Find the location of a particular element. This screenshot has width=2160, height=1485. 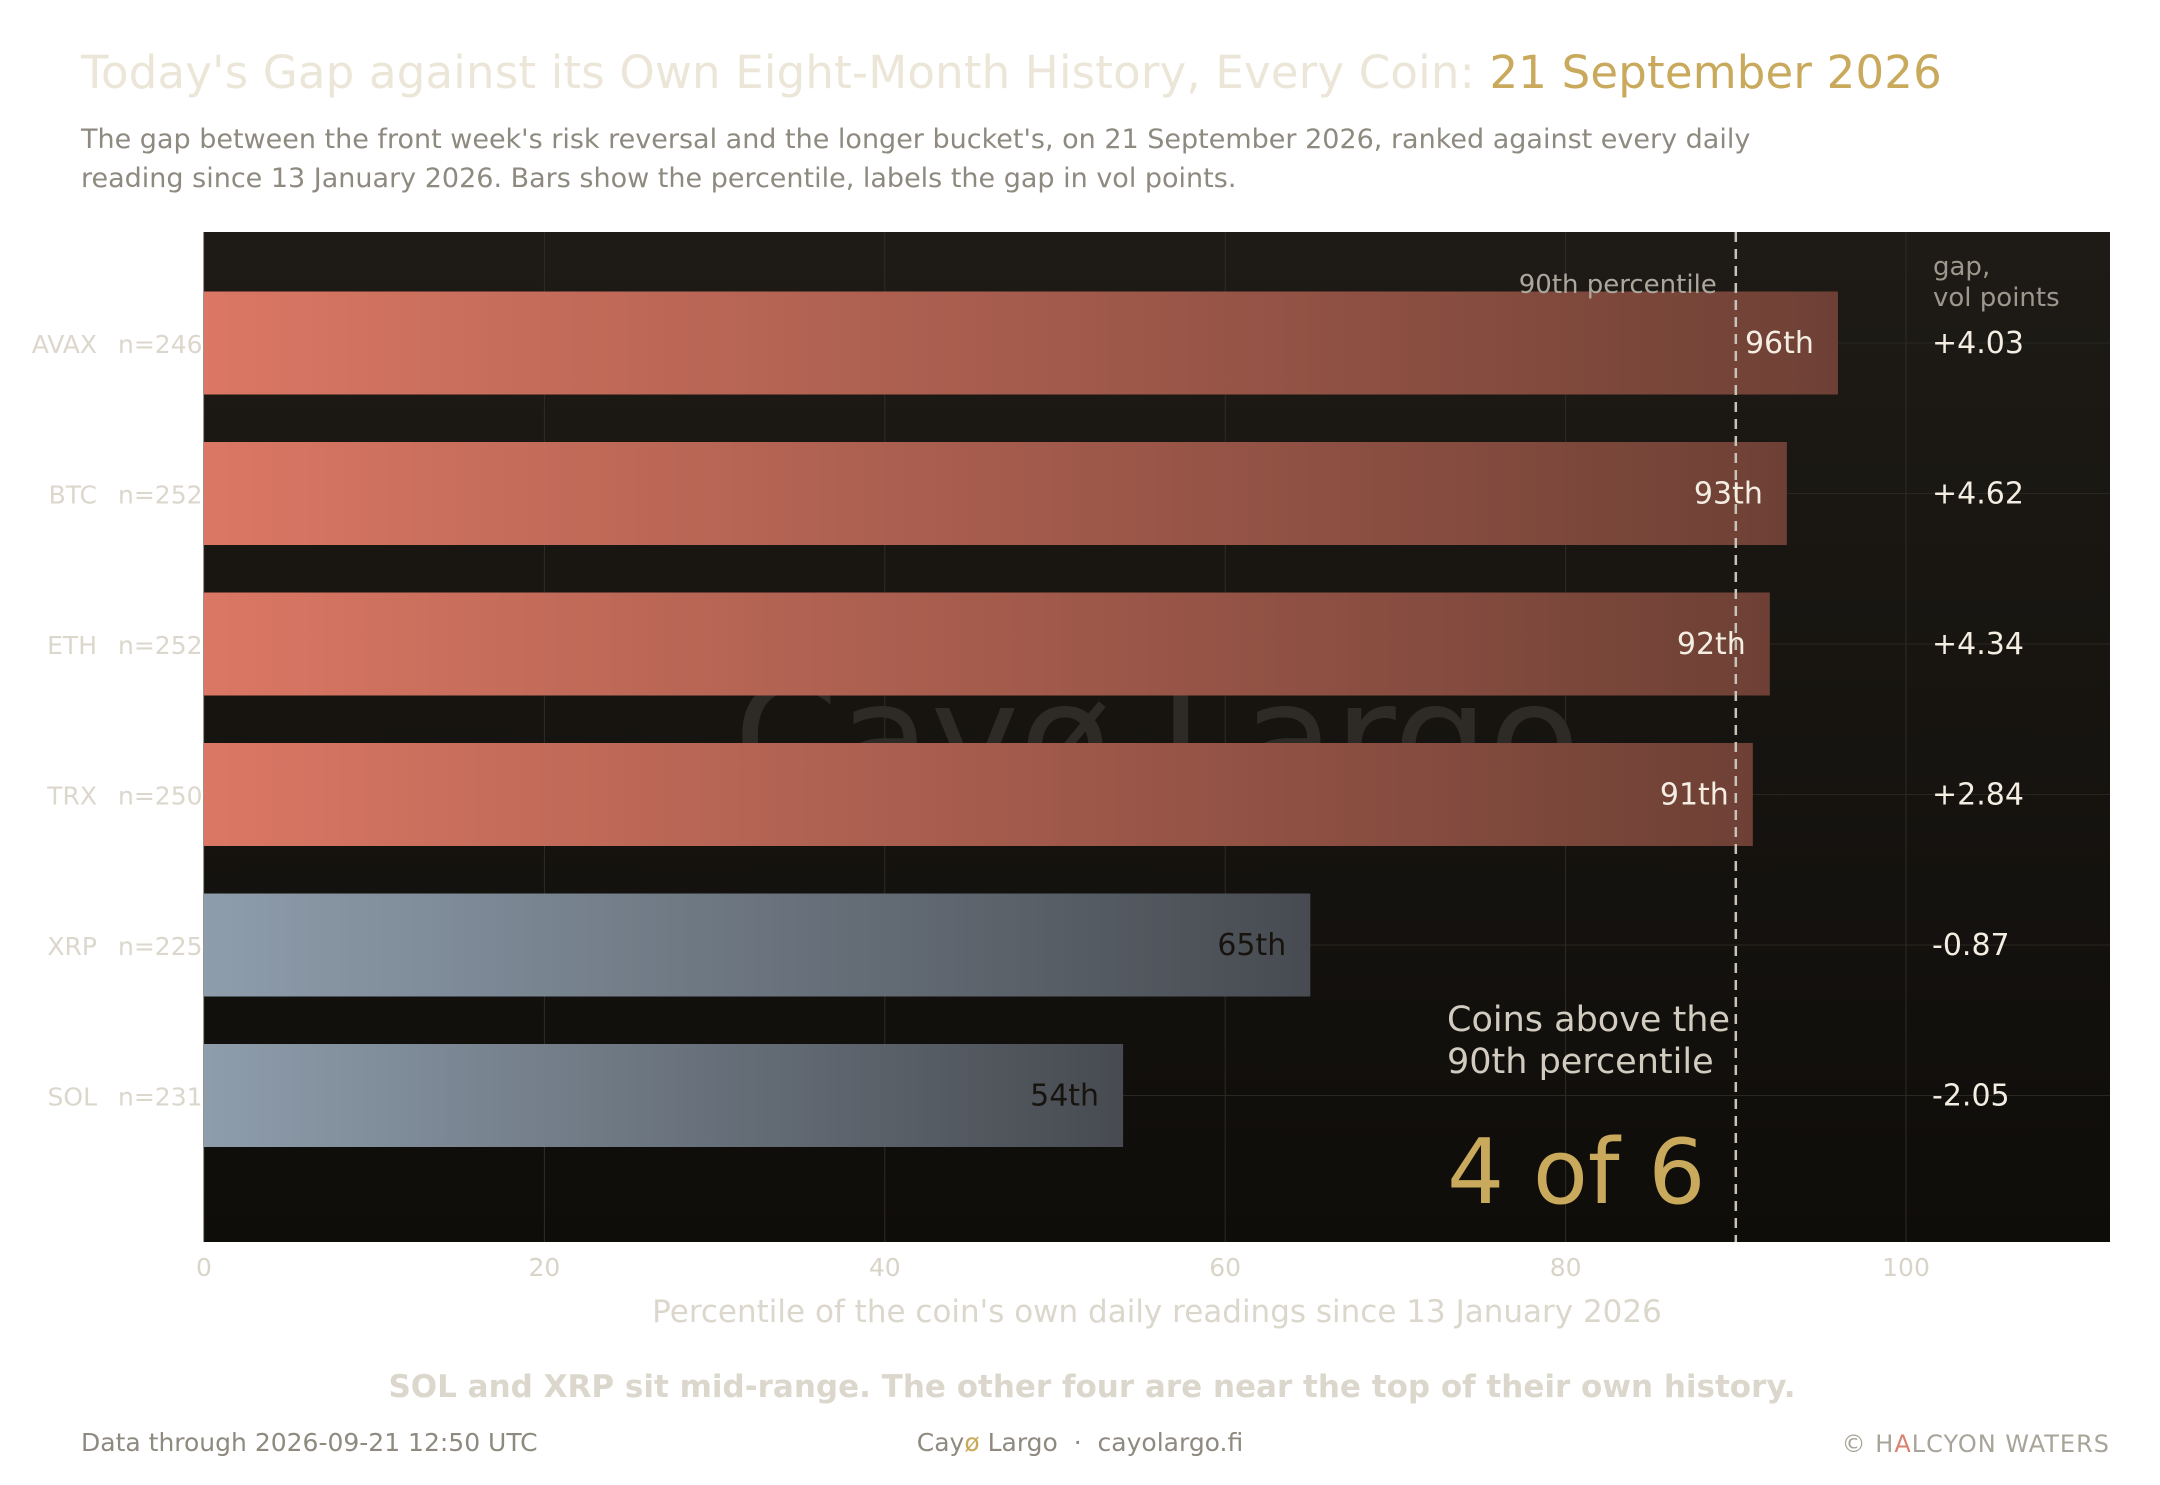

x-tick-label: 80 is located at coordinates (1566, 1267).